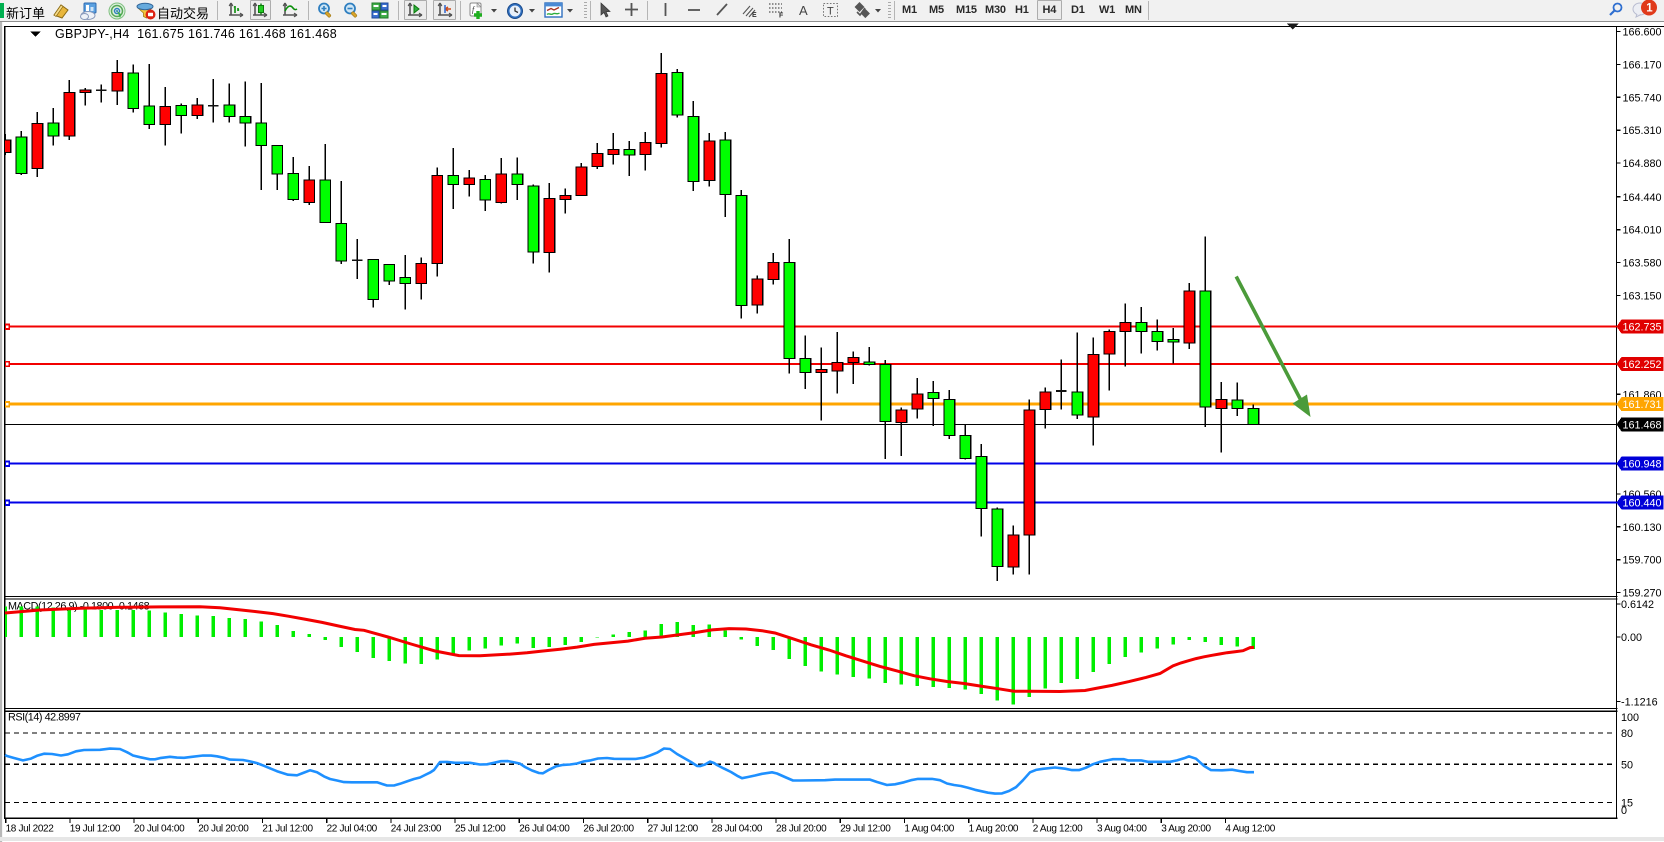  What do you see at coordinates (1649, 9) in the screenshot?
I see `svg-text: 1` at bounding box center [1649, 9].